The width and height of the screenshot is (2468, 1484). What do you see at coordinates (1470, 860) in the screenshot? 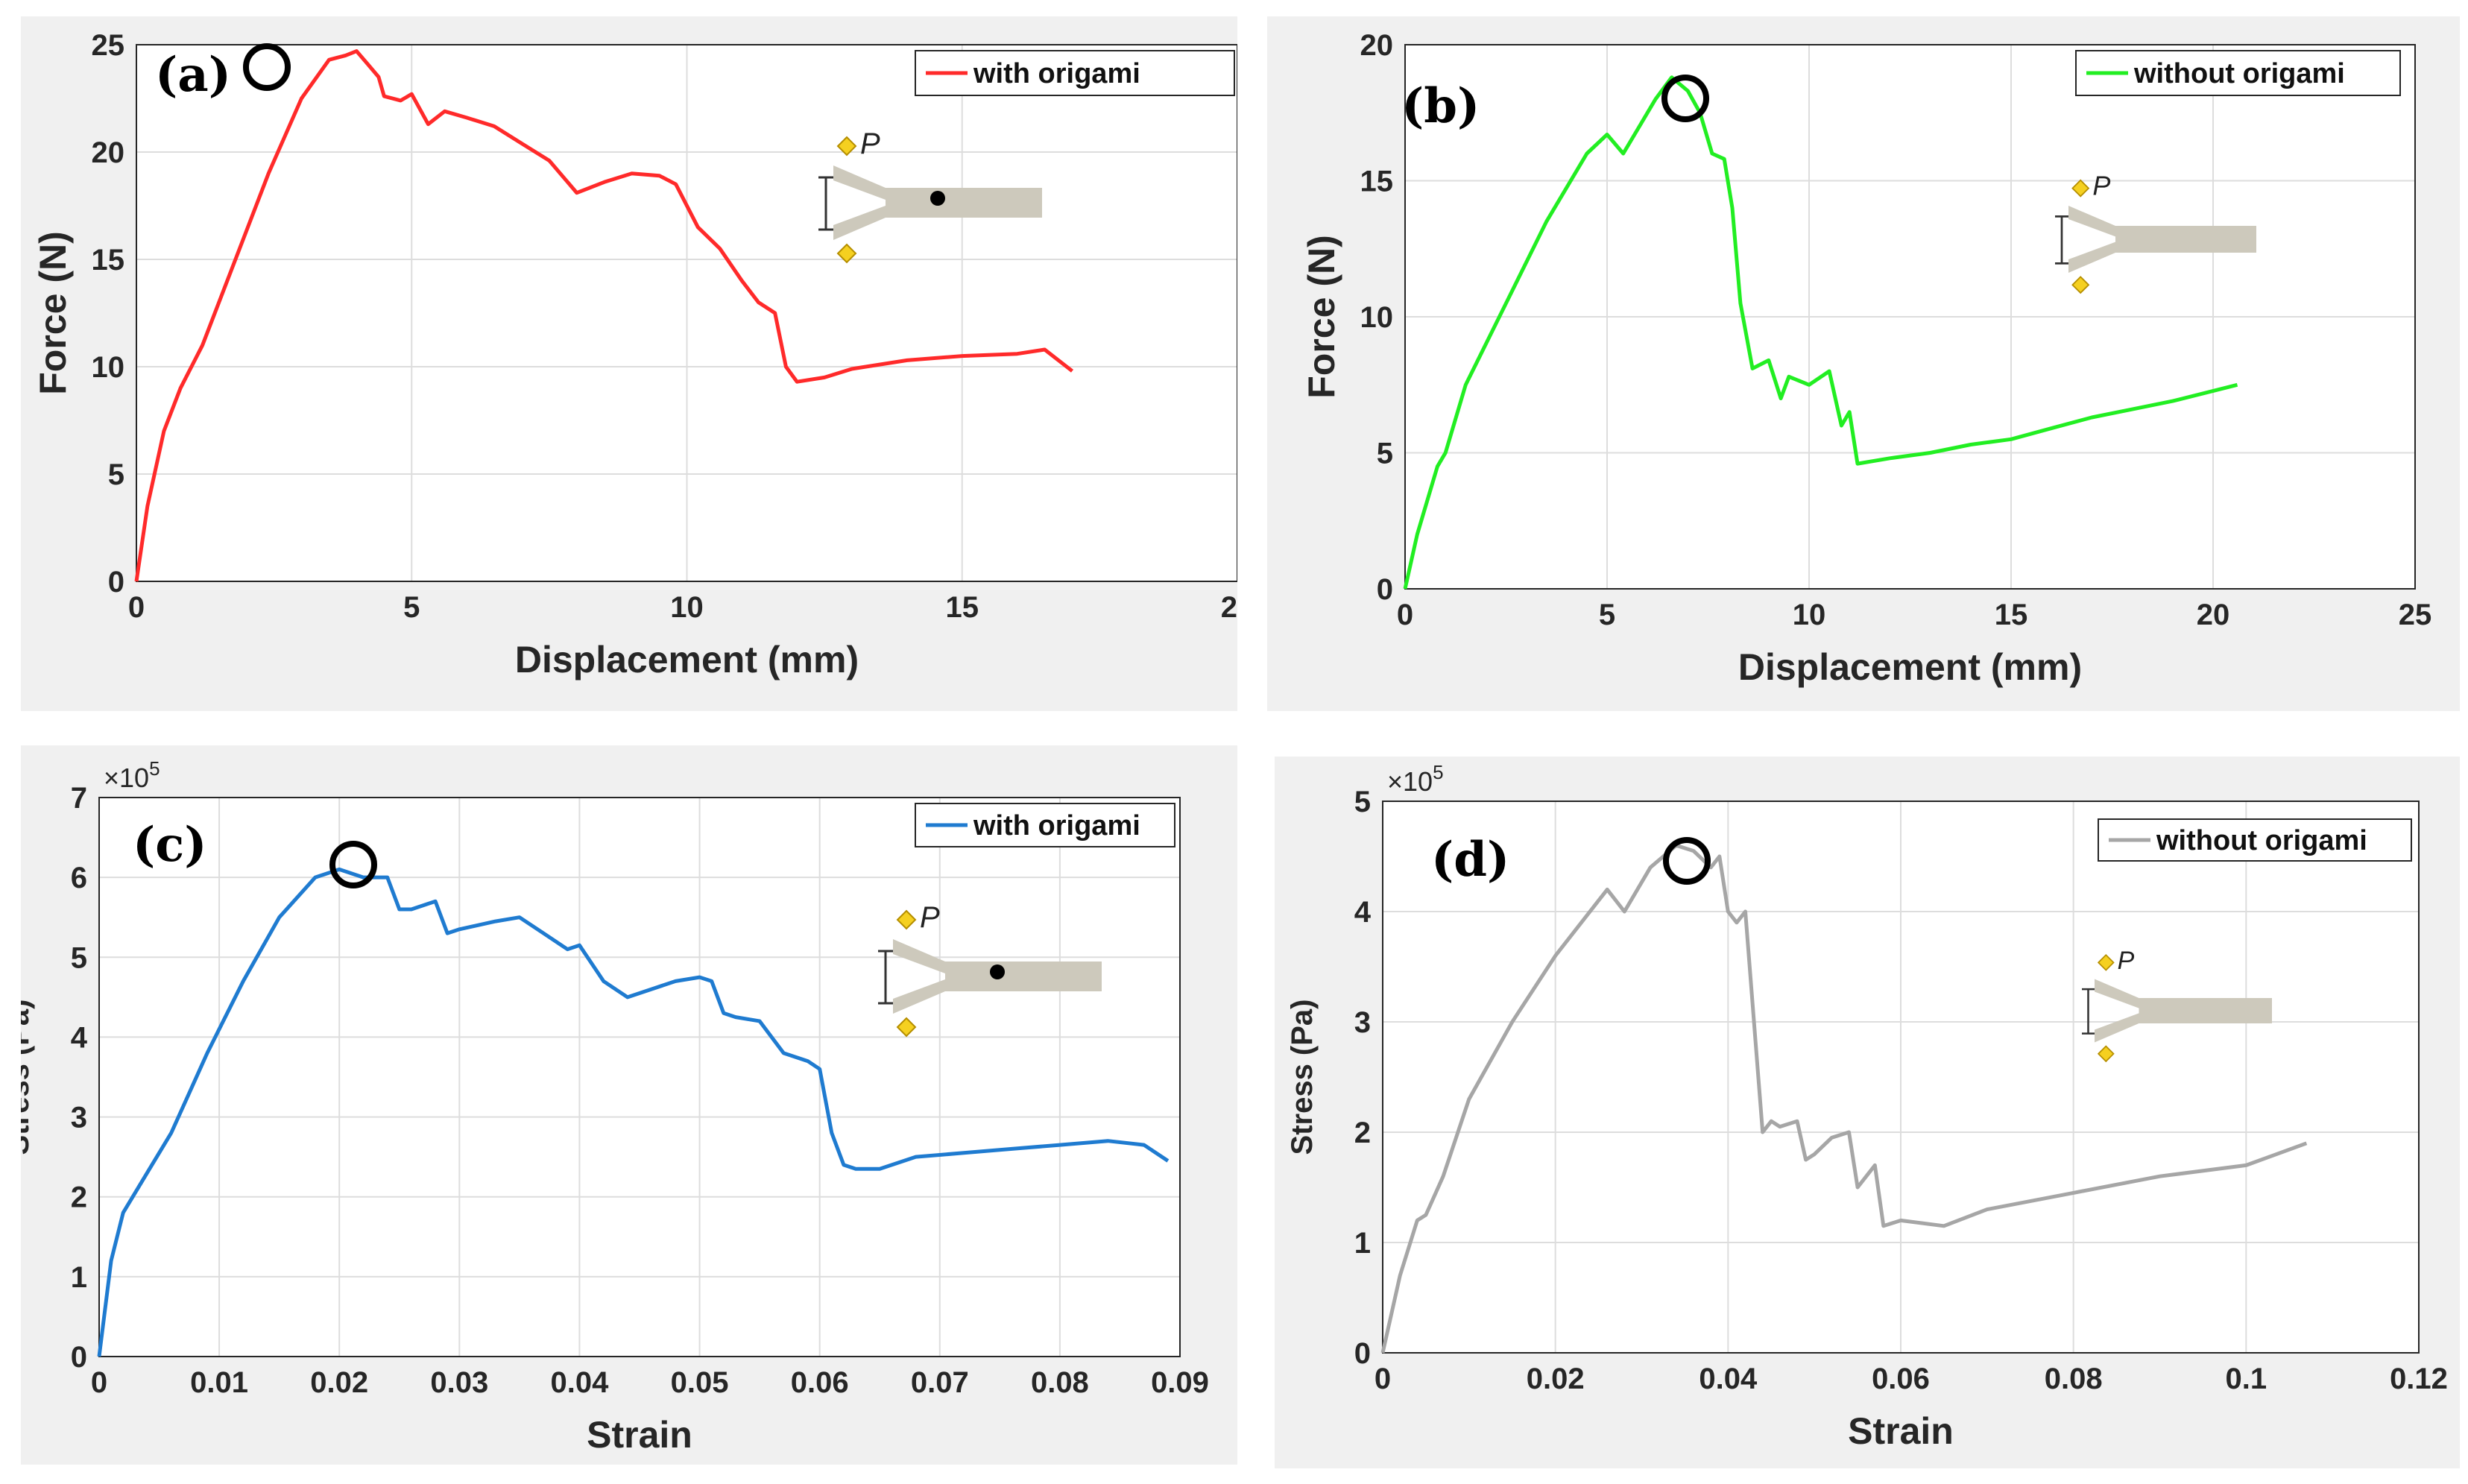
I see `panel-tag: (d)` at bounding box center [1470, 860].